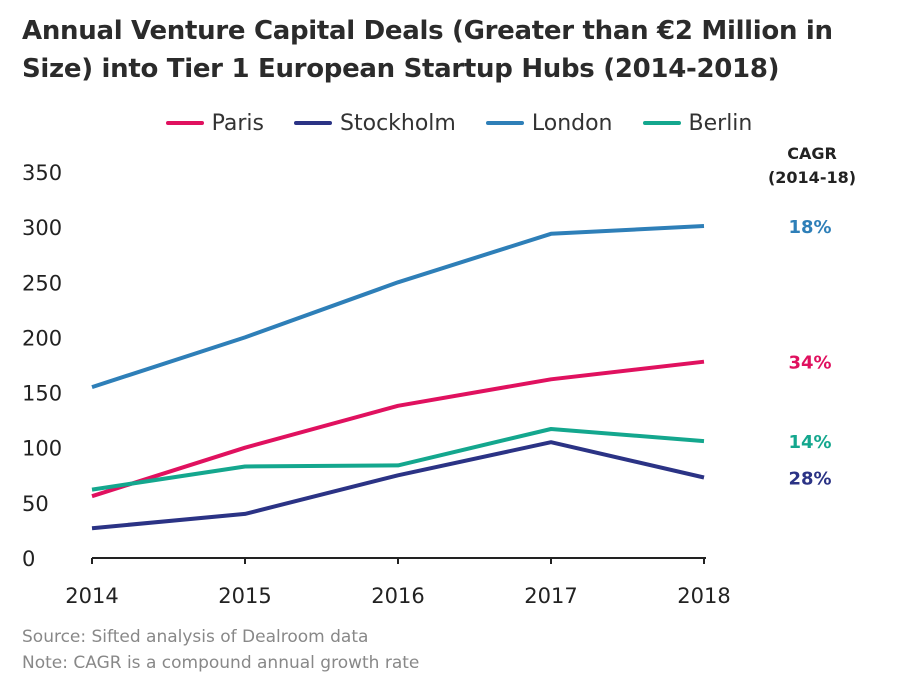 The image size is (906, 685). I want to click on legend-swatch-paris, so click(184, 123).